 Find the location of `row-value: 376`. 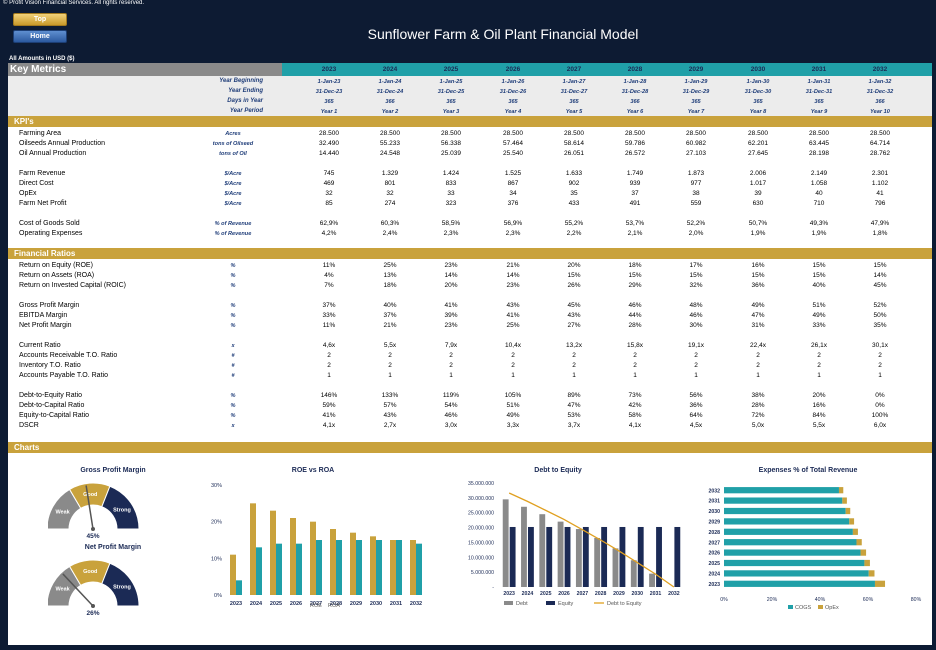

row-value: 376 is located at coordinates (513, 203).